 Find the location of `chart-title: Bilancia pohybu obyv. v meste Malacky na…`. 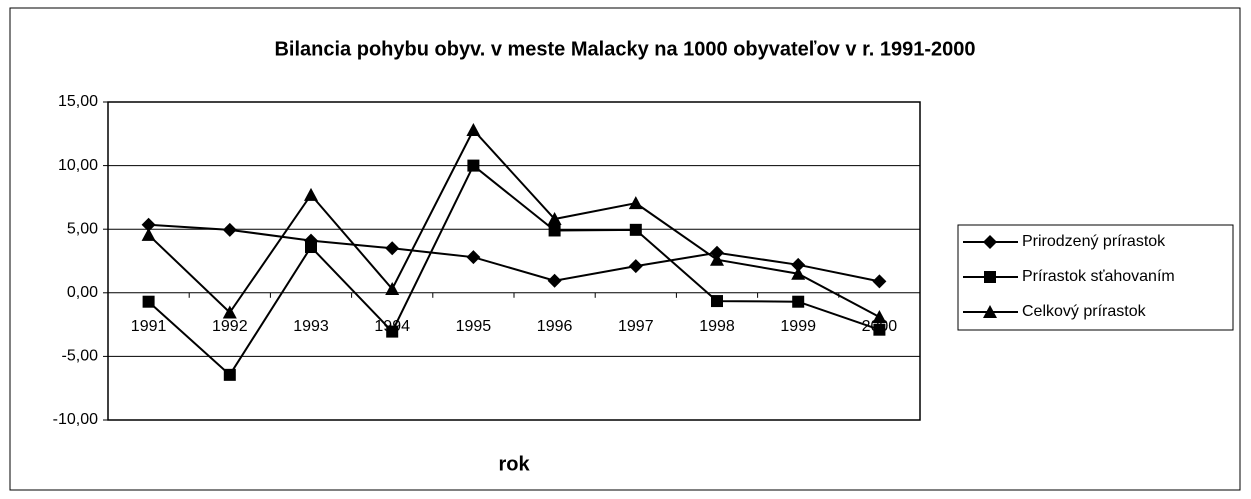

chart-title: Bilancia pohybu obyv. v meste Malacky na… is located at coordinates (624, 49).